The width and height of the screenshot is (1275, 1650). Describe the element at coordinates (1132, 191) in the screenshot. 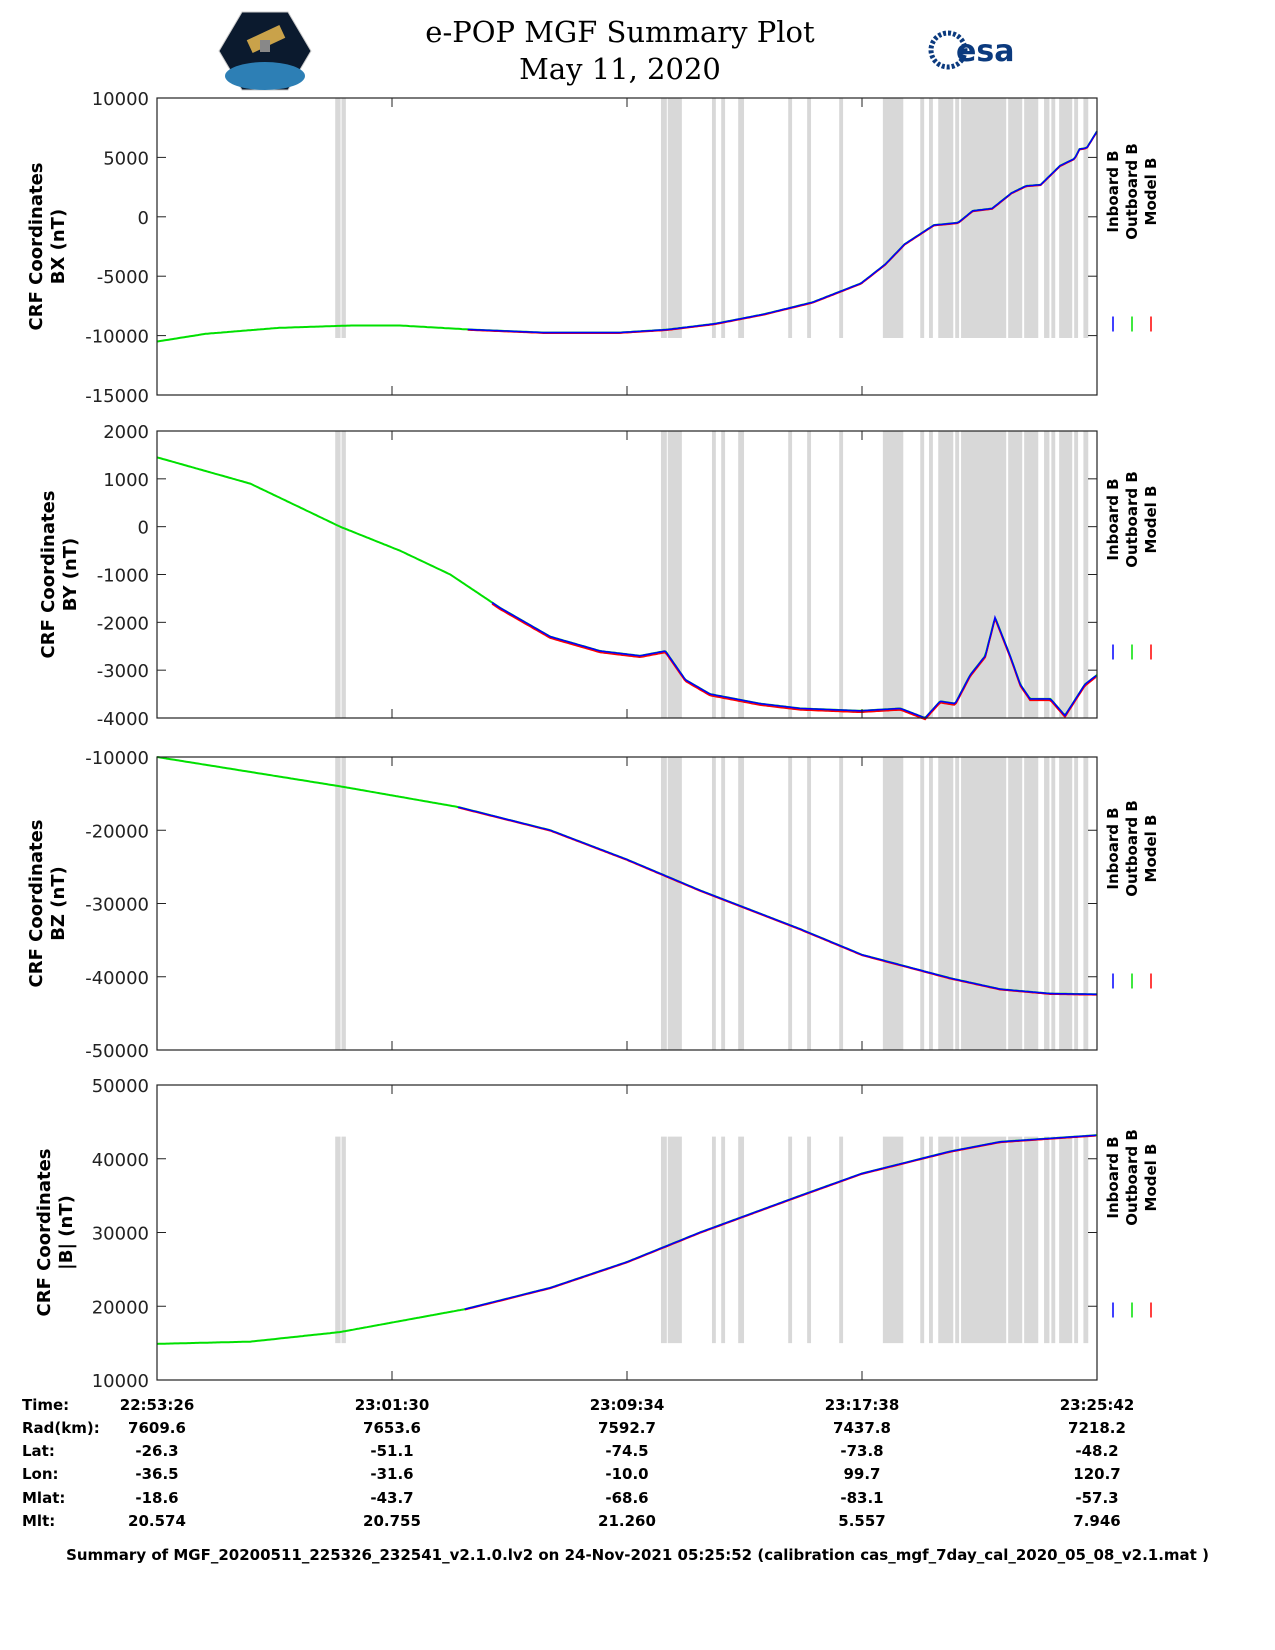

I see `legend-label: Outboard B` at that location.